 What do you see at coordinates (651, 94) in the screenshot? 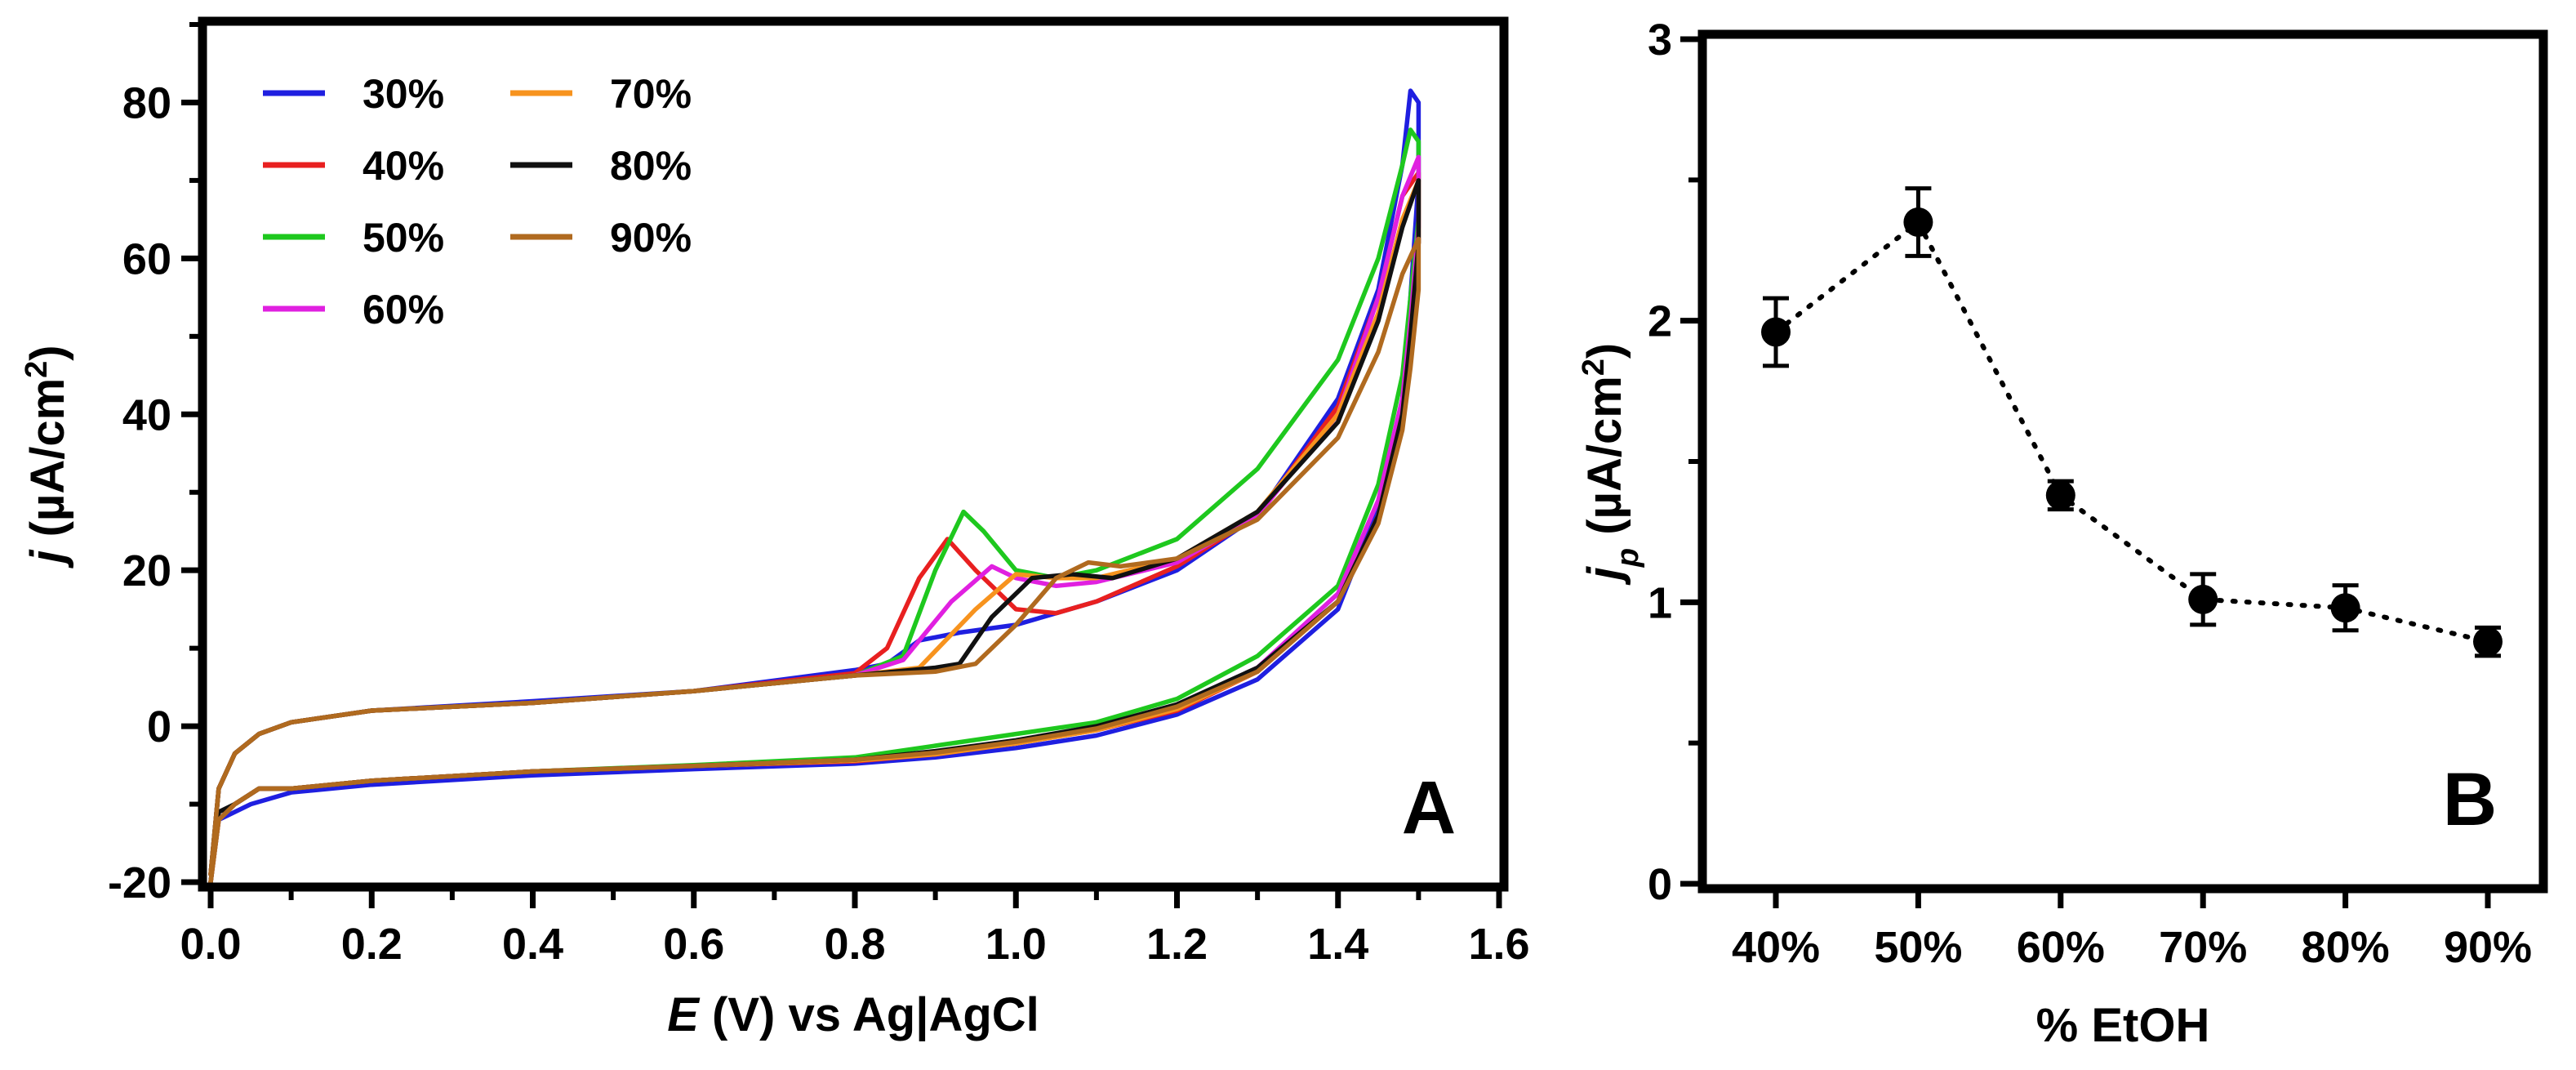
I see `legend-label: 70%` at bounding box center [651, 94].